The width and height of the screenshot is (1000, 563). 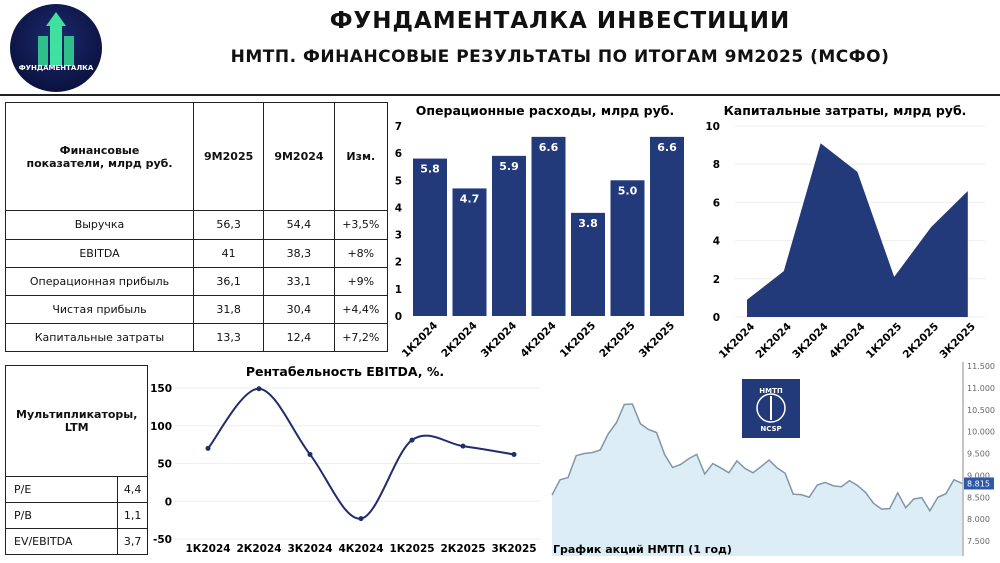 I want to click on table-cell: EBITDA, so click(x=99, y=253).